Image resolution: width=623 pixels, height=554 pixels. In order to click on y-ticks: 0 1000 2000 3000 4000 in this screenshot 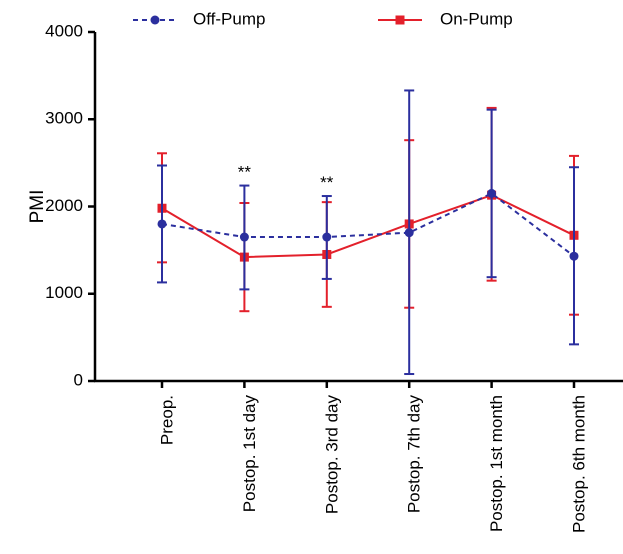, I will do `click(70, 205)`.